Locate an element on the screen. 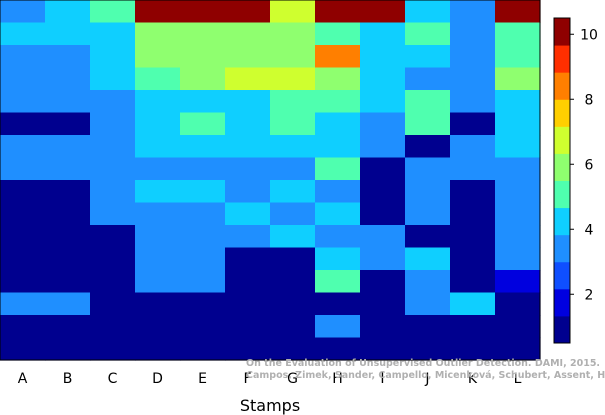 The height and width of the screenshot is (415, 605). colorbar-tick-label: 2 is located at coordinates (589, 295).